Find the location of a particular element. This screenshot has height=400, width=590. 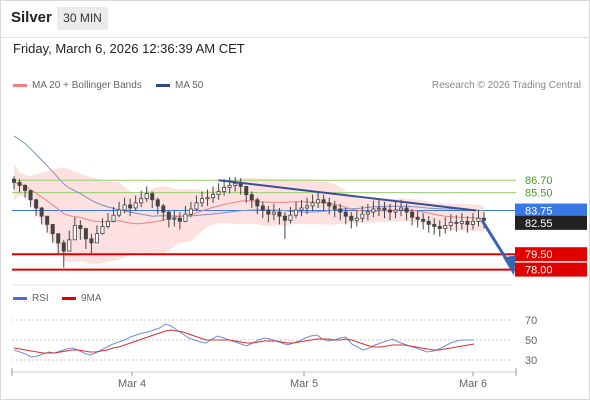

chart-header: Silver 30 MIN is located at coordinates (295, 19).